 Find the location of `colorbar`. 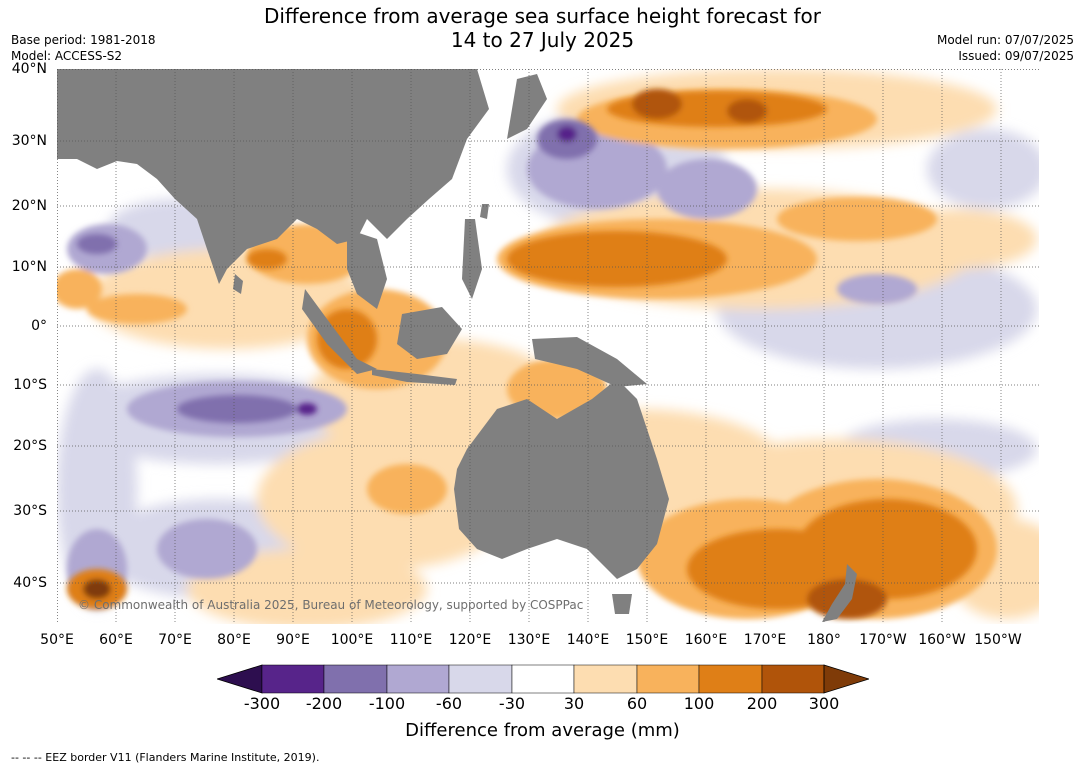

colorbar is located at coordinates (543, 679).